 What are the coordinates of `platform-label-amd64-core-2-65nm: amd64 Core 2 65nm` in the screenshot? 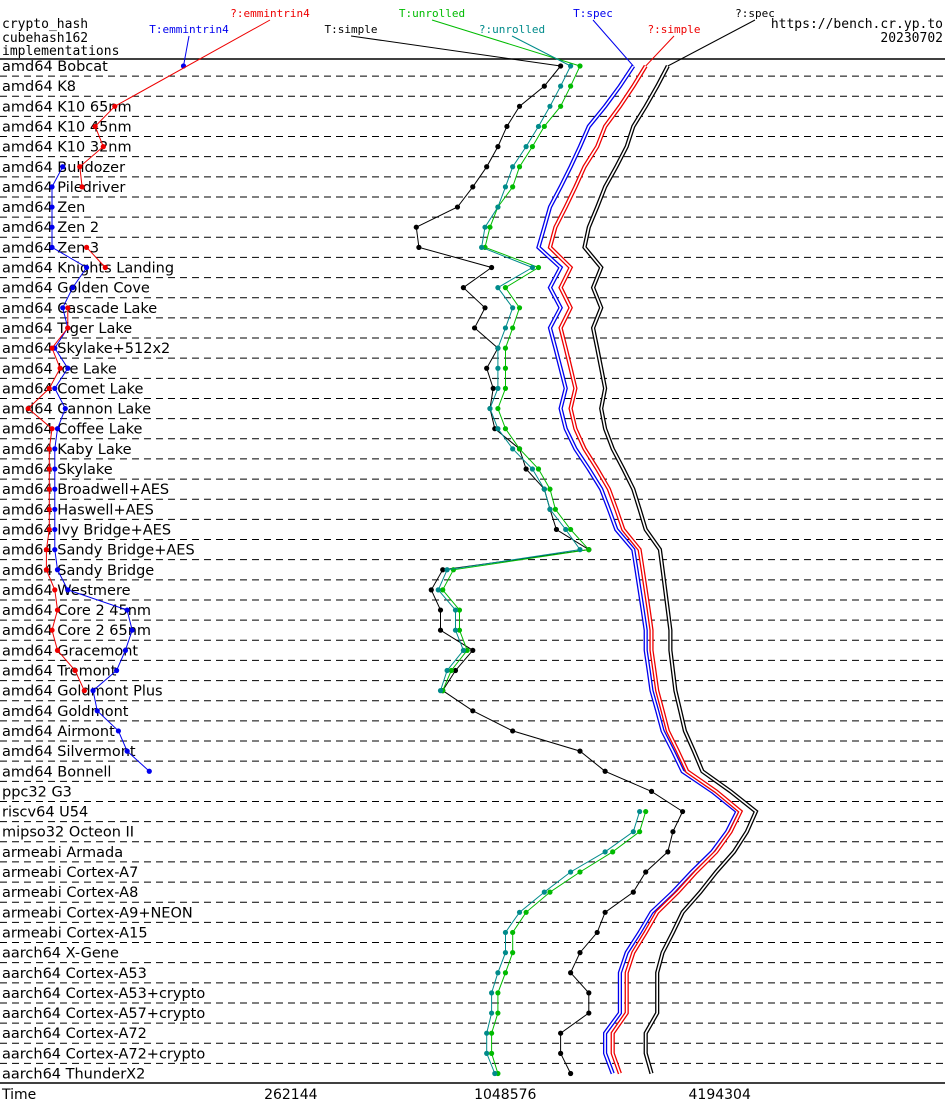 It's located at (76, 631).